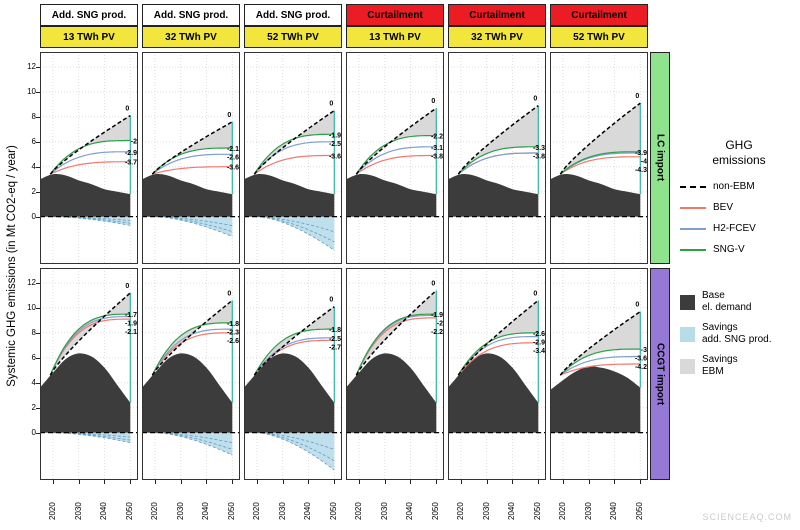  Describe the element at coordinates (739, 366) in the screenshot. I see `legend-fill-item: Savings EBM` at that location.